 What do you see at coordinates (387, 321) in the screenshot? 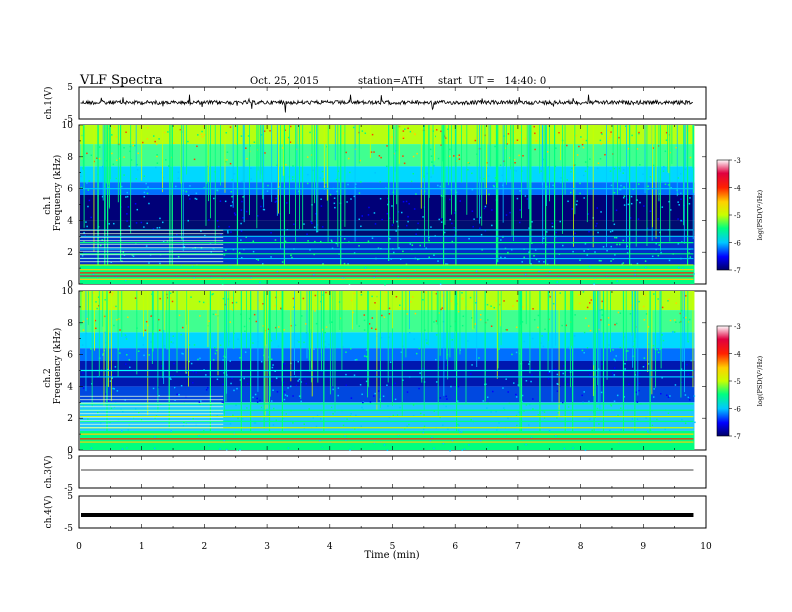
I see `spectrogram-band` at bounding box center [387, 321].